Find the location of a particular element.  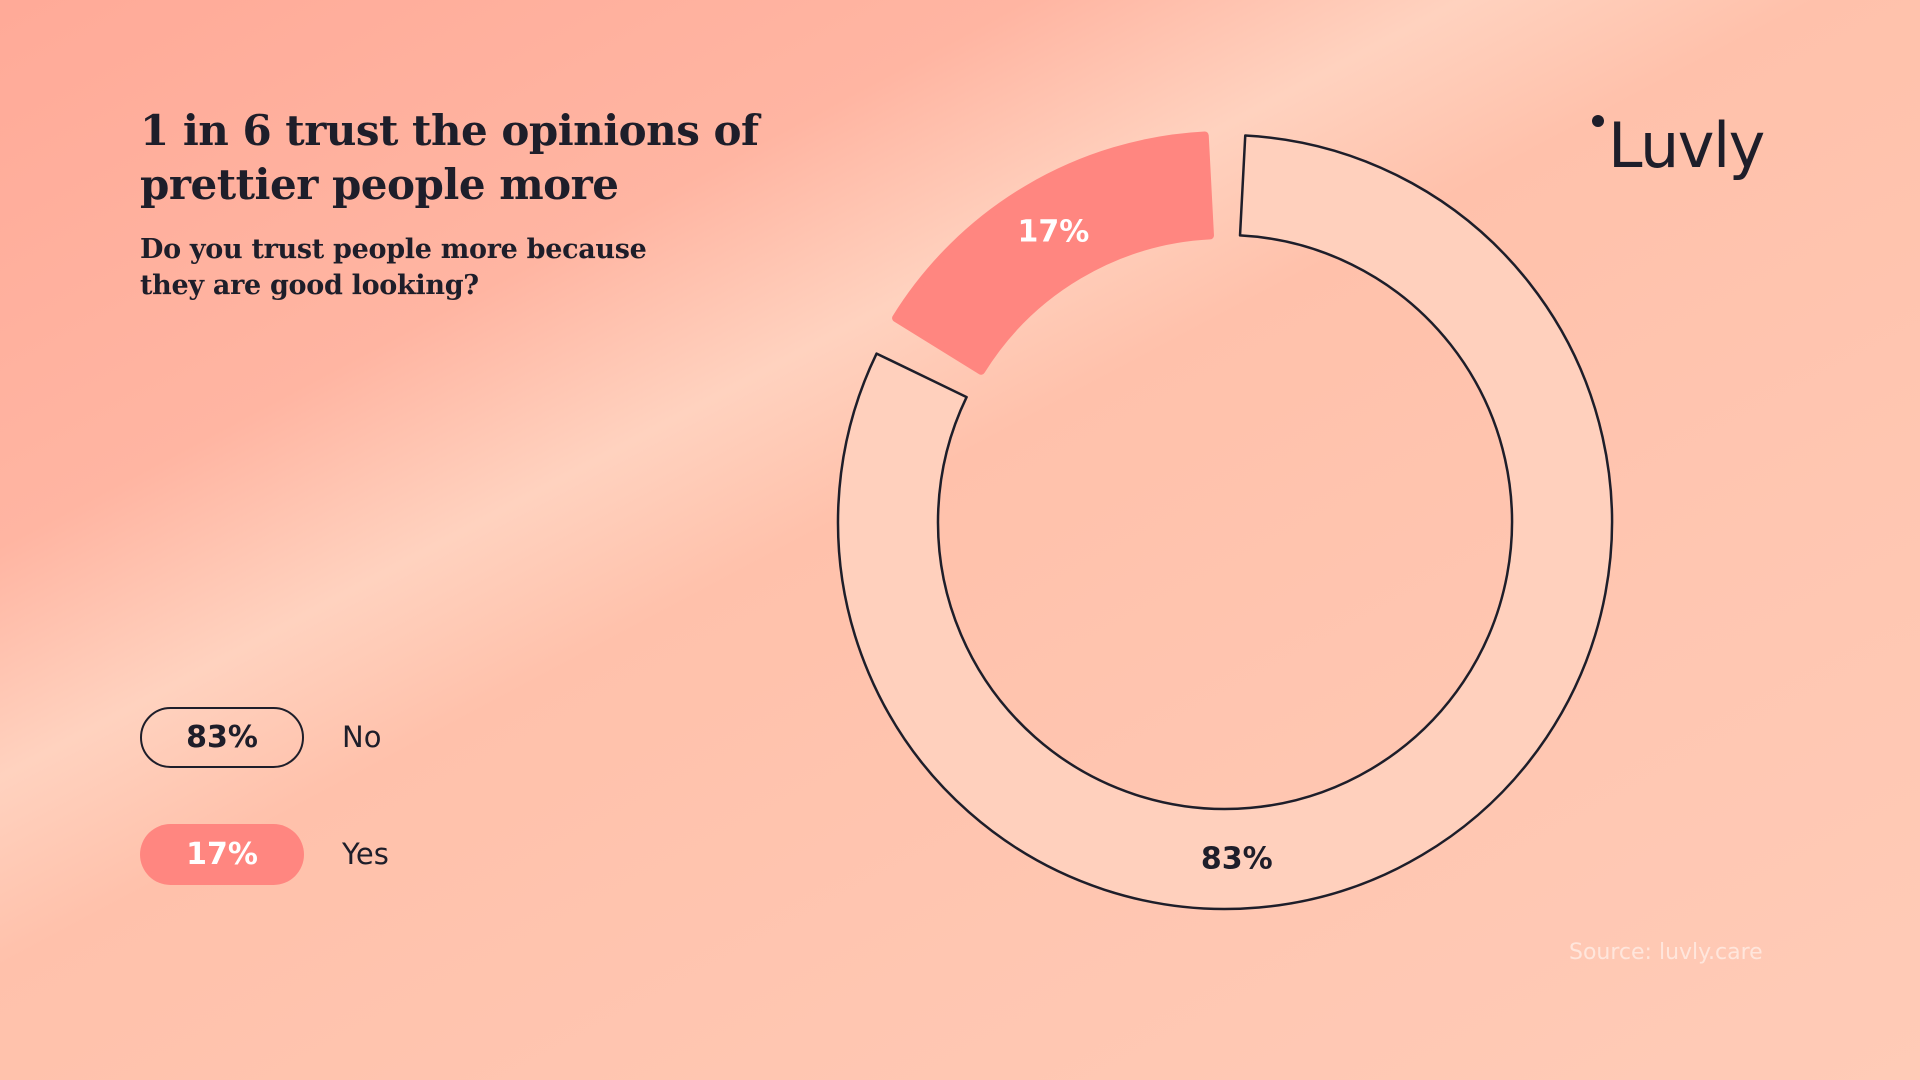

legend-pill-no: 83% is located at coordinates (222, 737).